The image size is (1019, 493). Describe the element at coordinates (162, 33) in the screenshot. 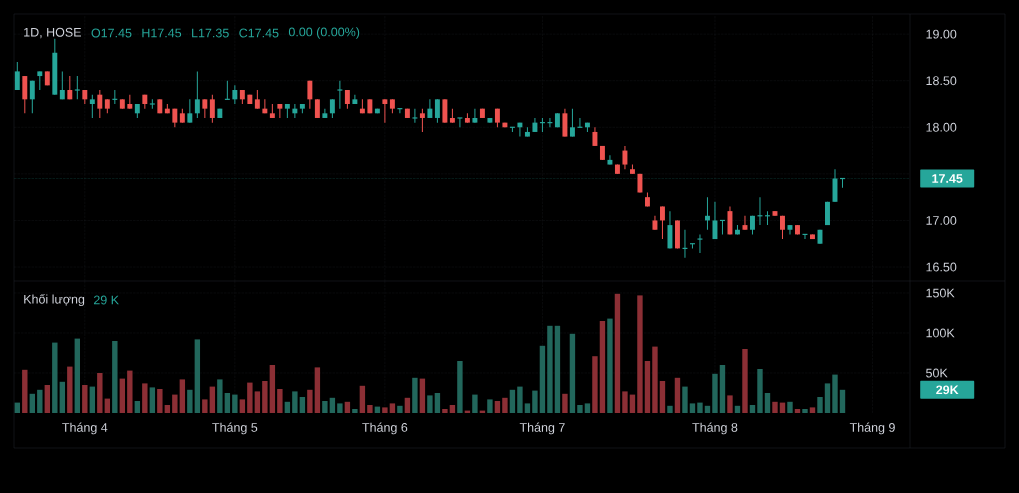

I see `annotation: H17.45` at that location.